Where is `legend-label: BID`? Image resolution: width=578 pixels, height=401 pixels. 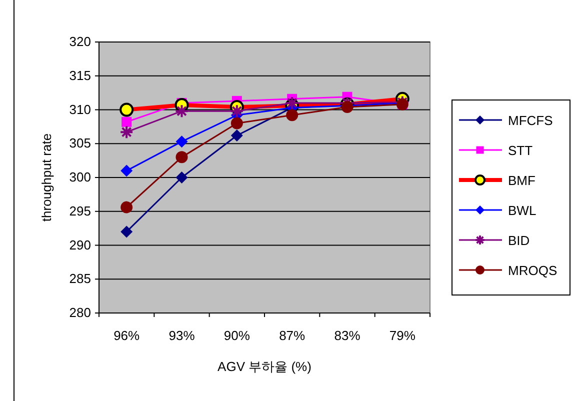 legend-label: BID is located at coordinates (519, 240).